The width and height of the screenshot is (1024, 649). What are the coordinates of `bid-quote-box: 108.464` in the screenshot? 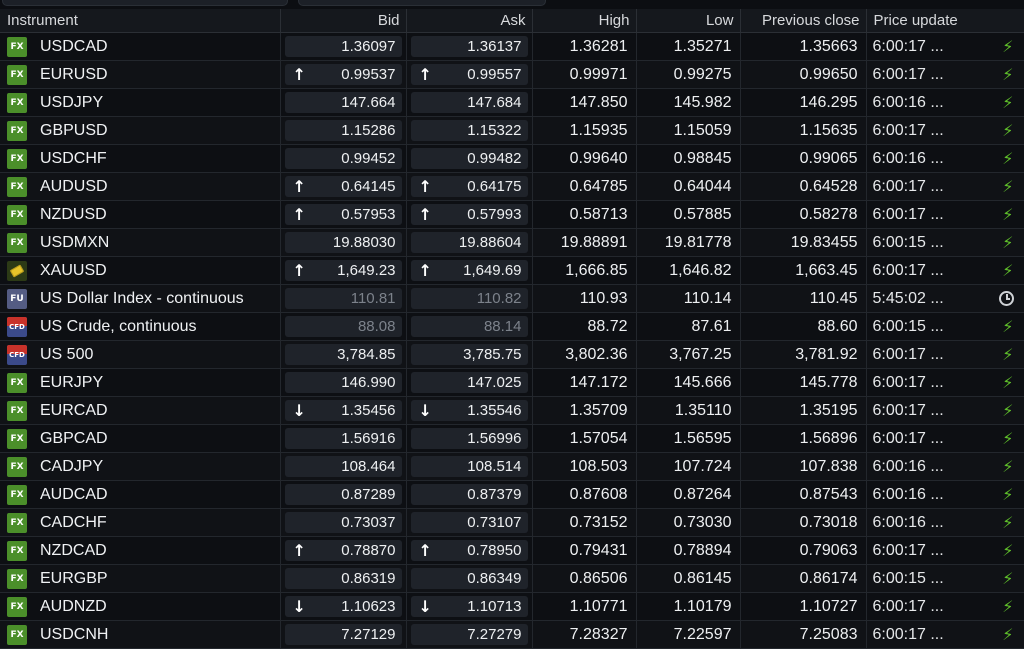 It's located at (343, 466).